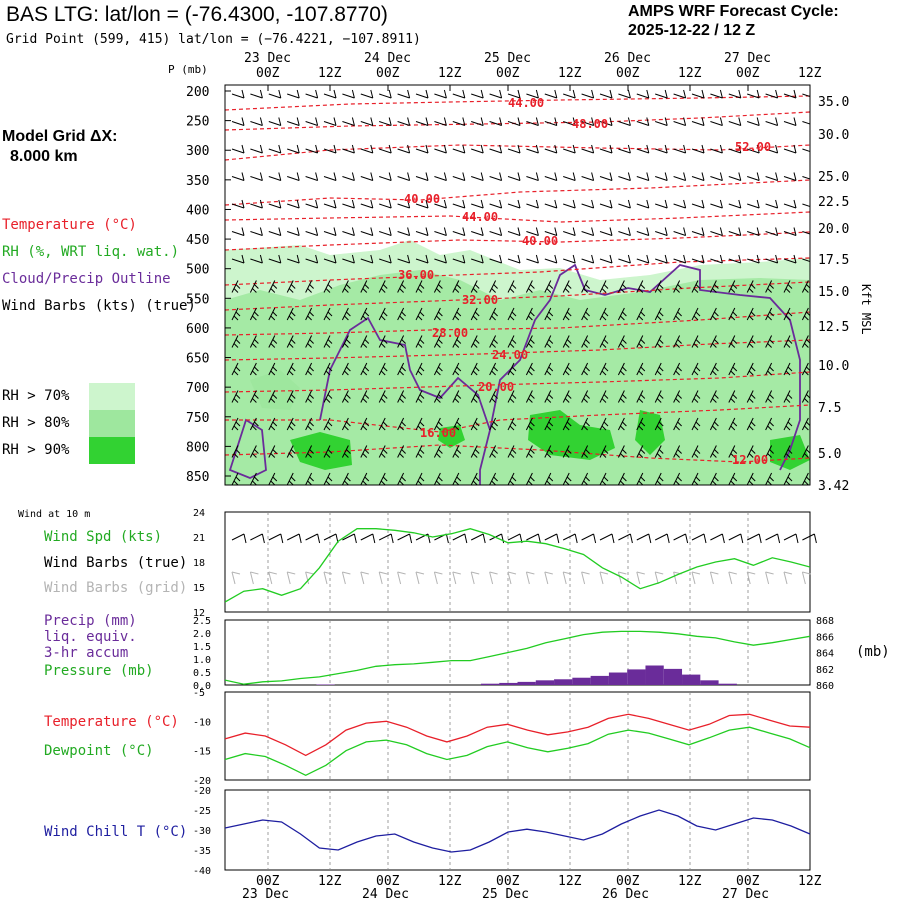  I want to click on pressure-tick-label: 700, so click(197, 388).